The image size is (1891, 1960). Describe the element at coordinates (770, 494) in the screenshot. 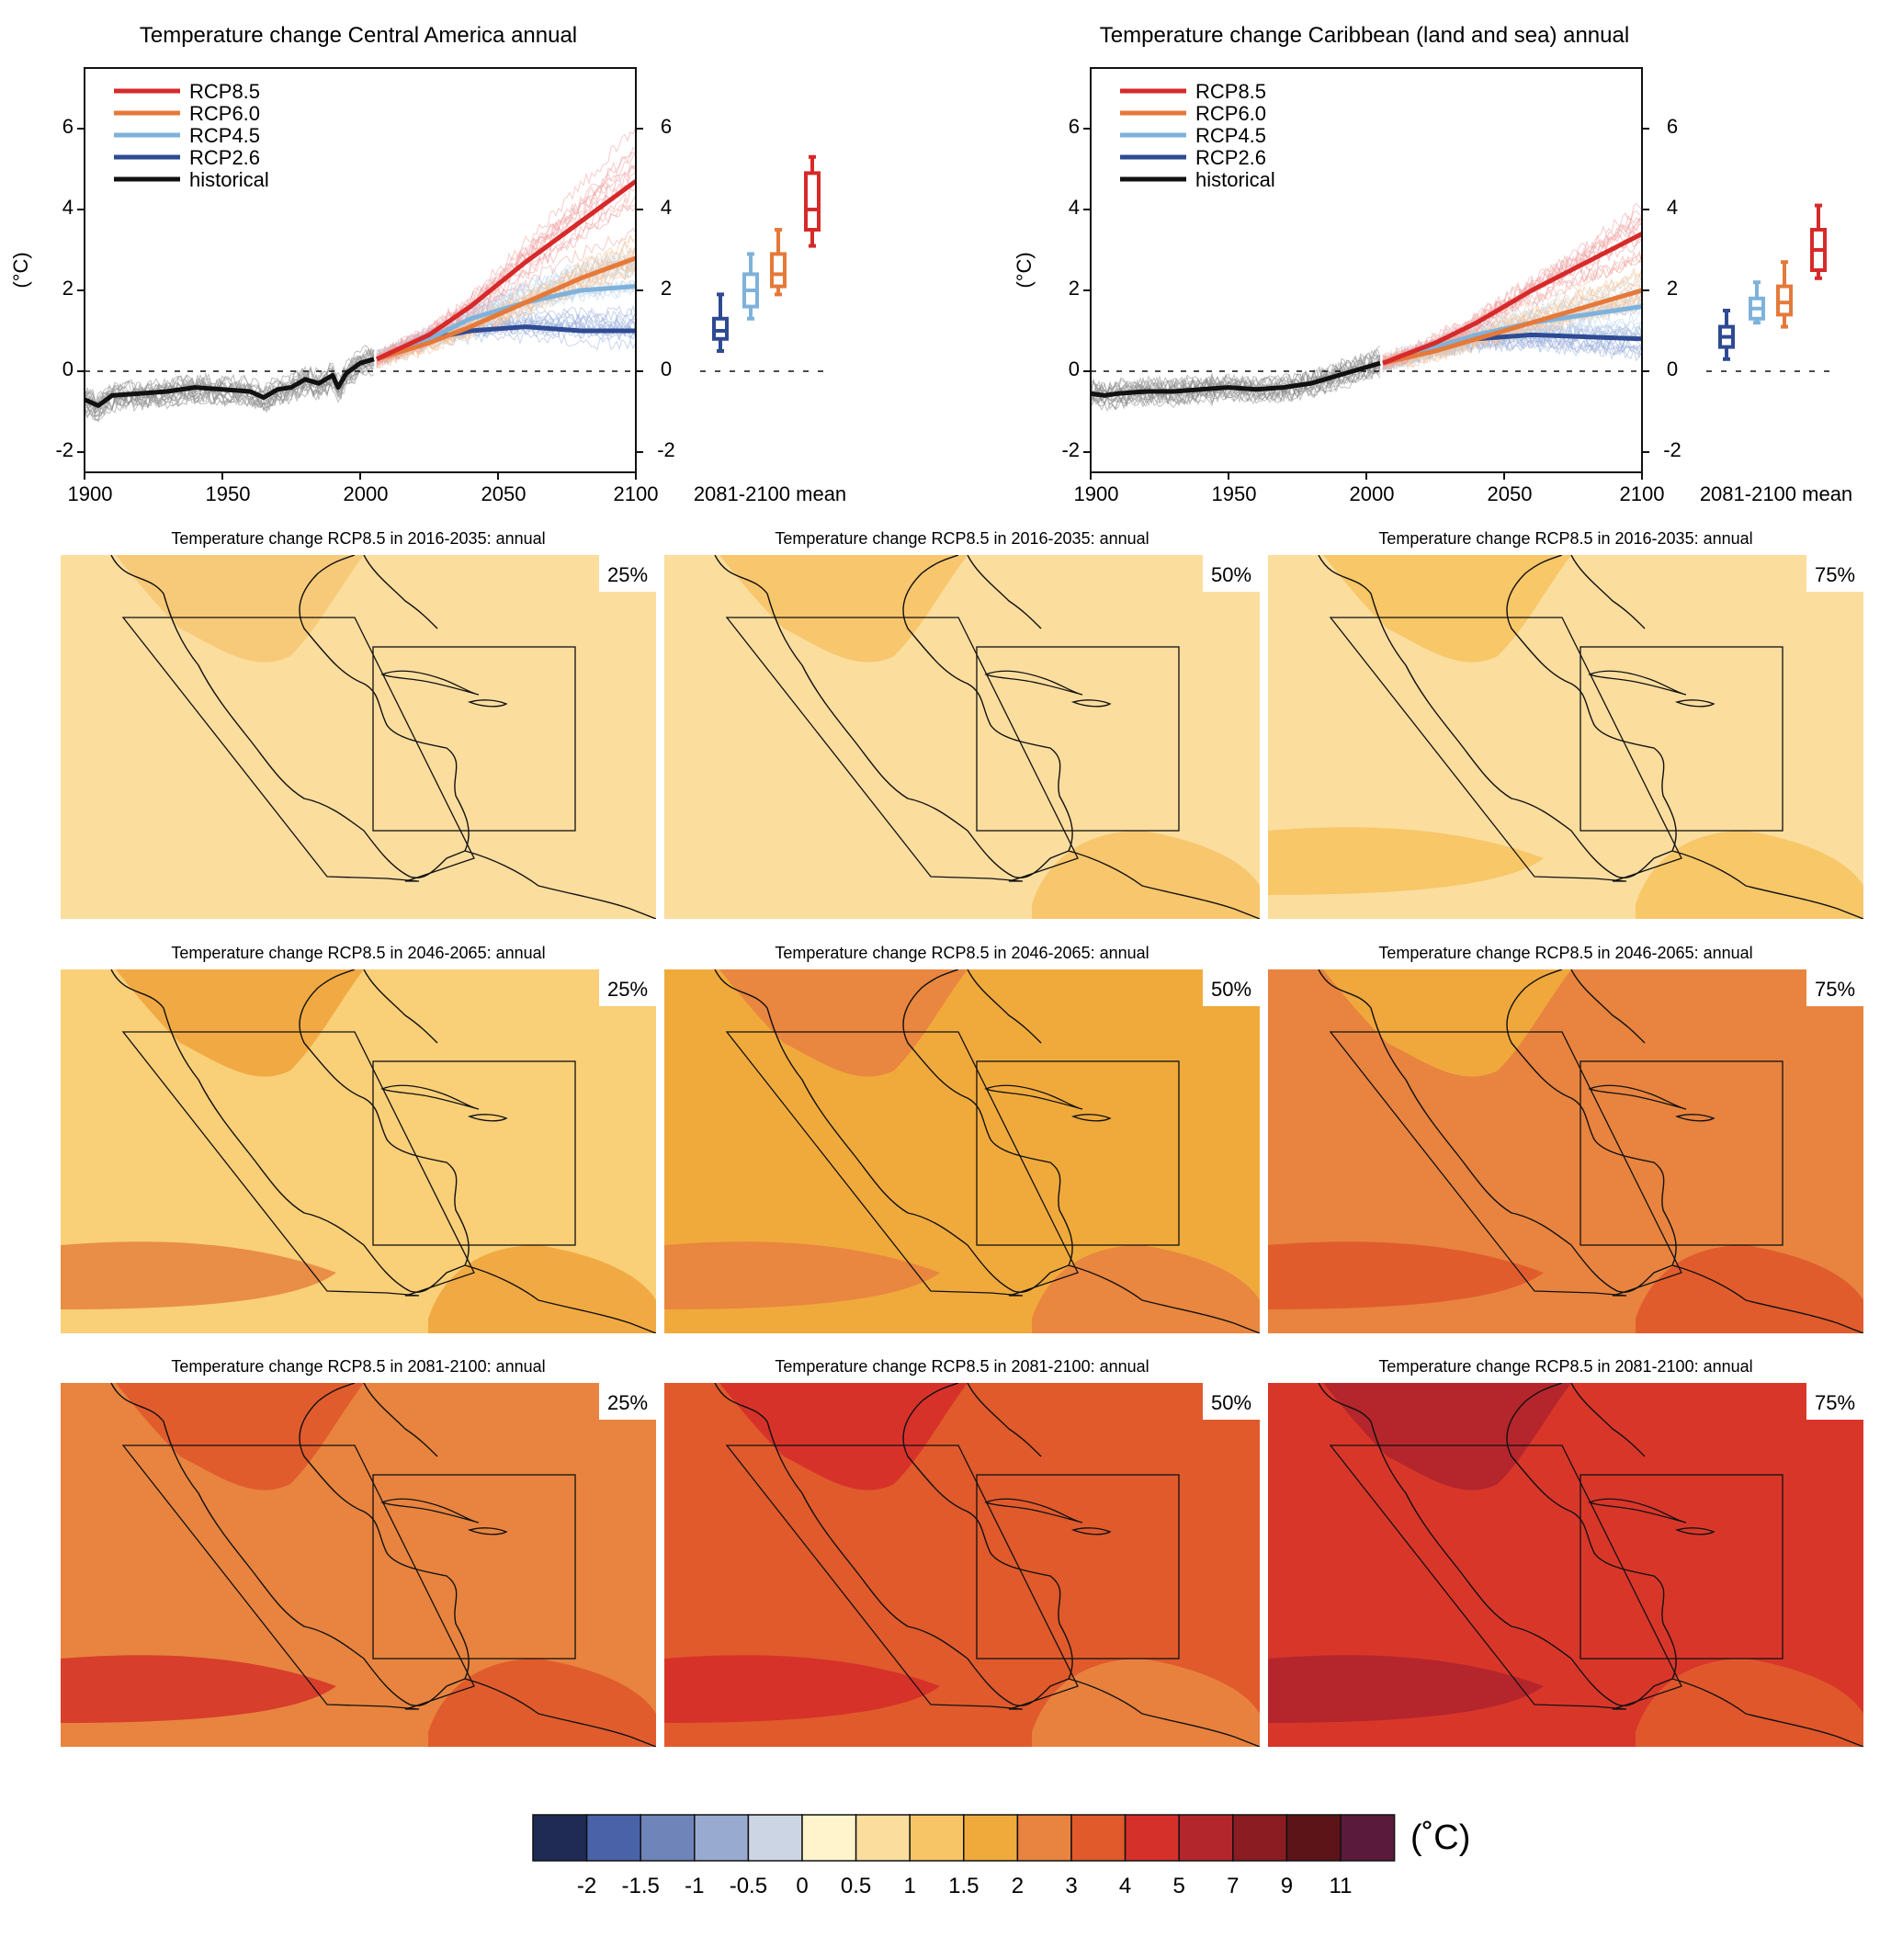

I see `boxplot-label: 2081-2100 mean` at that location.